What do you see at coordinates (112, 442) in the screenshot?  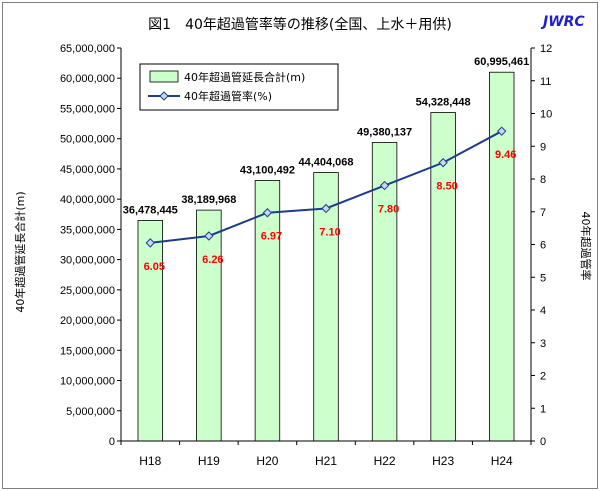 I see `y-left-tick-label: 0` at bounding box center [112, 442].